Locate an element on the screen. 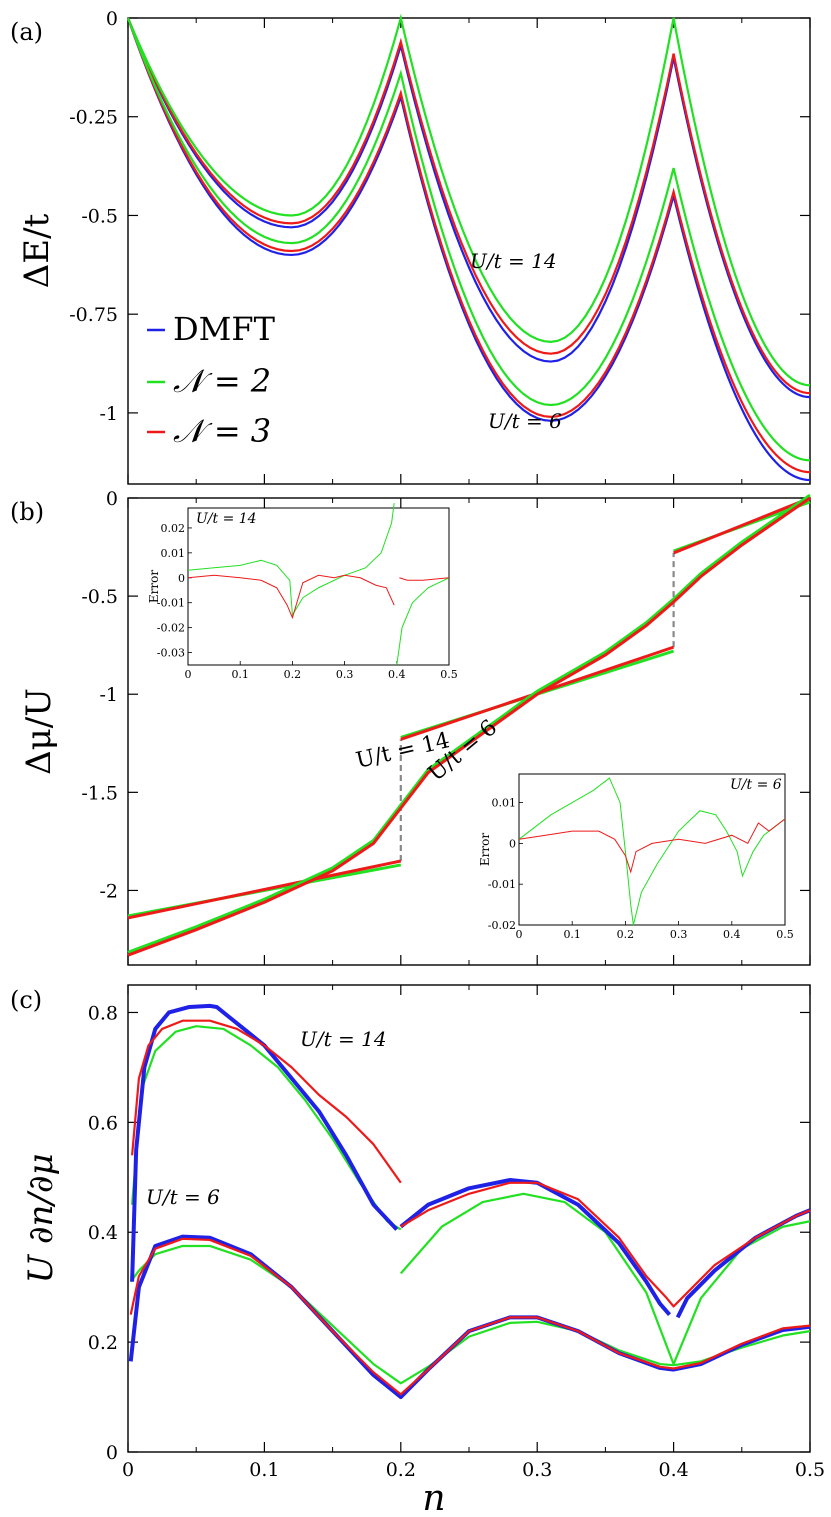 This screenshot has height=1517, width=831. y-tick-label: 0.6 is located at coordinates (103, 1123).